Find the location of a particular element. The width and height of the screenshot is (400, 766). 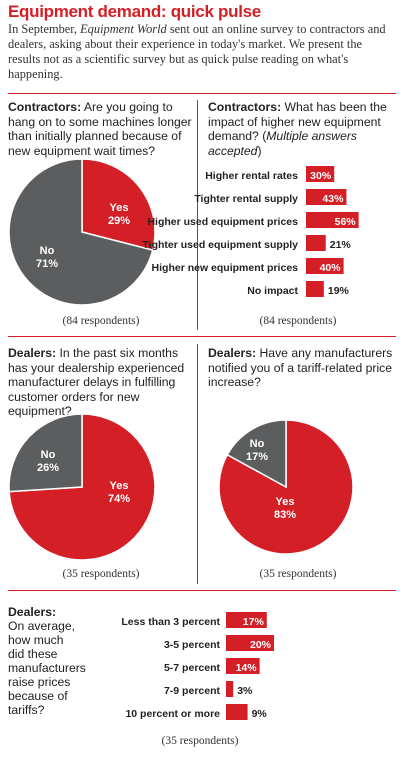

respondents-hang-on: (84 respondents) is located at coordinates (101, 321).